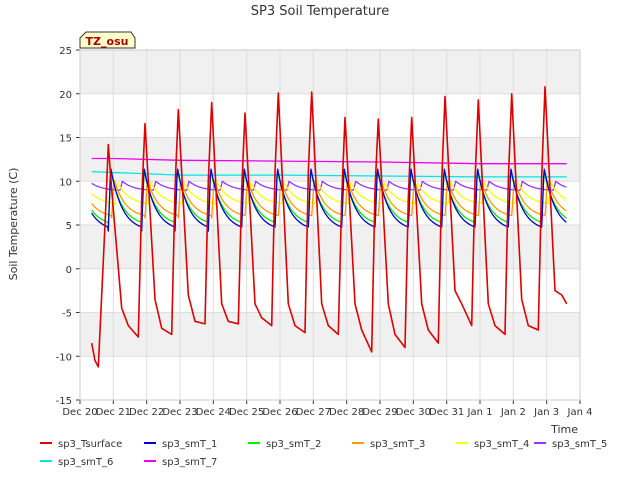 The height and width of the screenshot is (484, 640). What do you see at coordinates (446, 412) in the screenshot?
I see `x-tick-label: Dec 31` at bounding box center [446, 412].